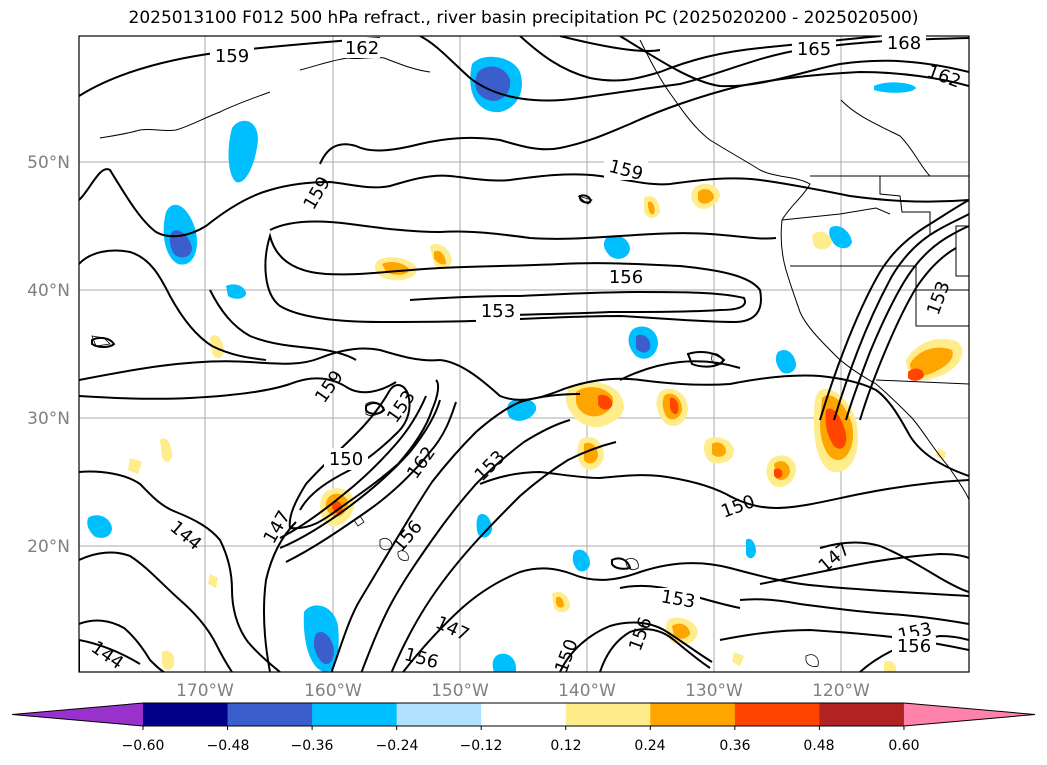 This screenshot has width=1047, height=765. Describe the element at coordinates (841, 691) in the screenshot. I see `lon-label: 120°W` at that location.